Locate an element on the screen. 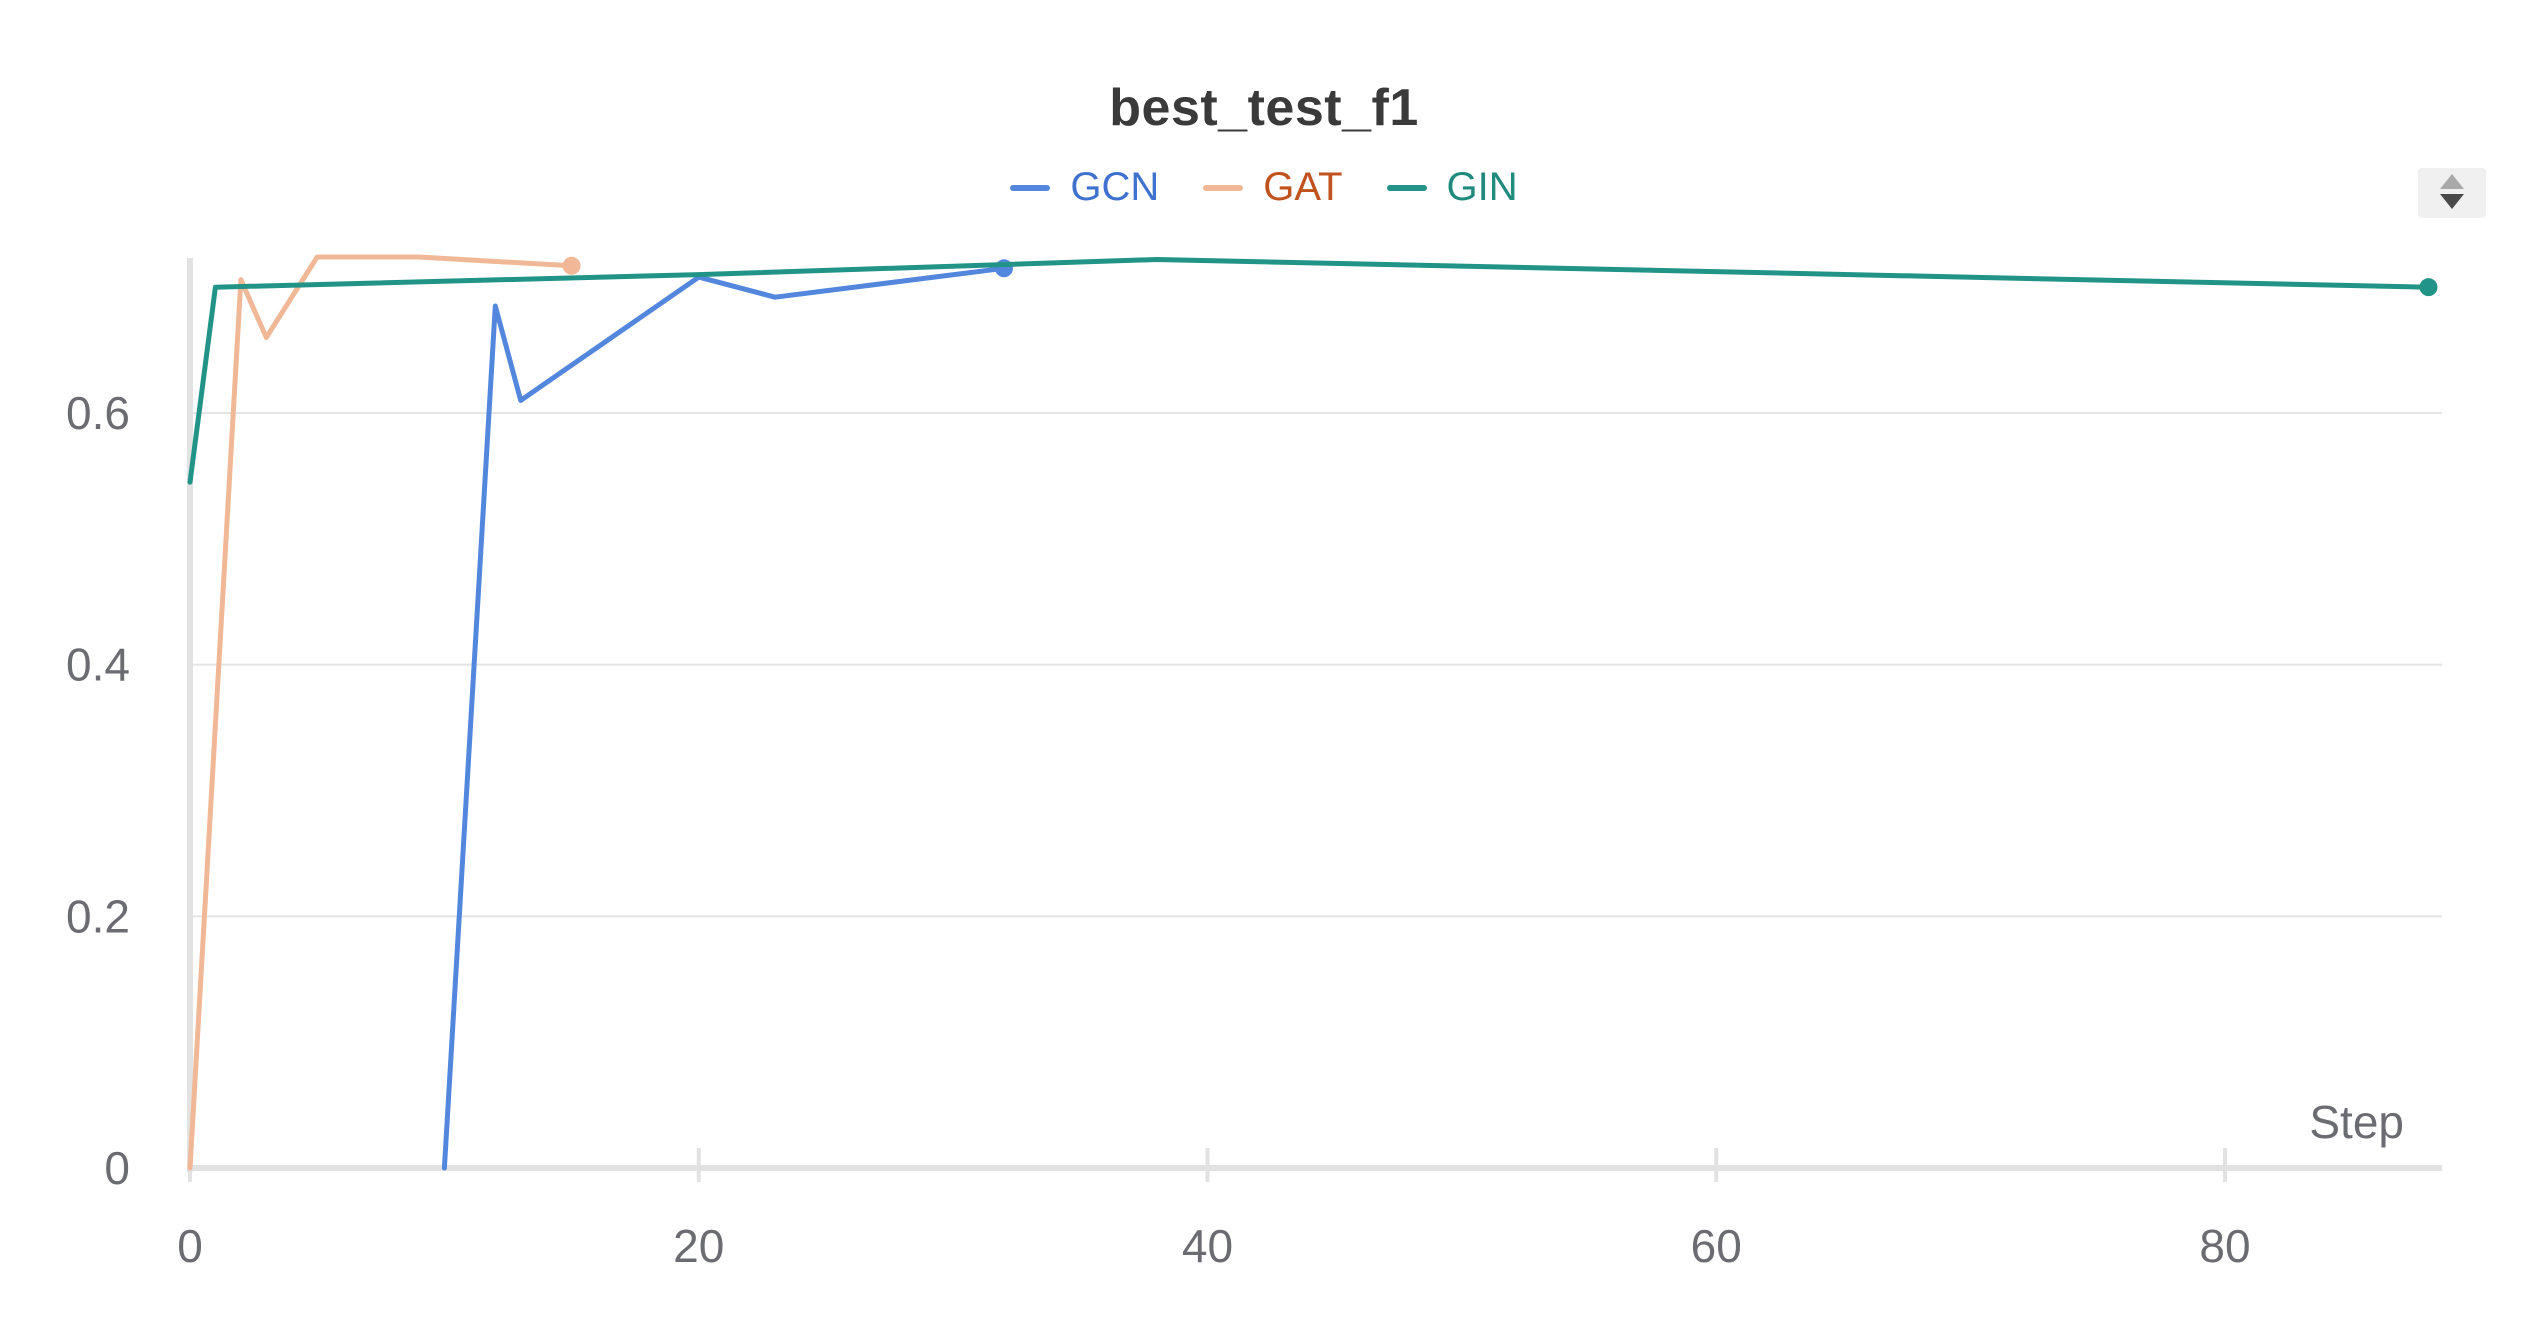 The width and height of the screenshot is (2528, 1328). legend: GCN GAT GIN is located at coordinates (1264, 187).